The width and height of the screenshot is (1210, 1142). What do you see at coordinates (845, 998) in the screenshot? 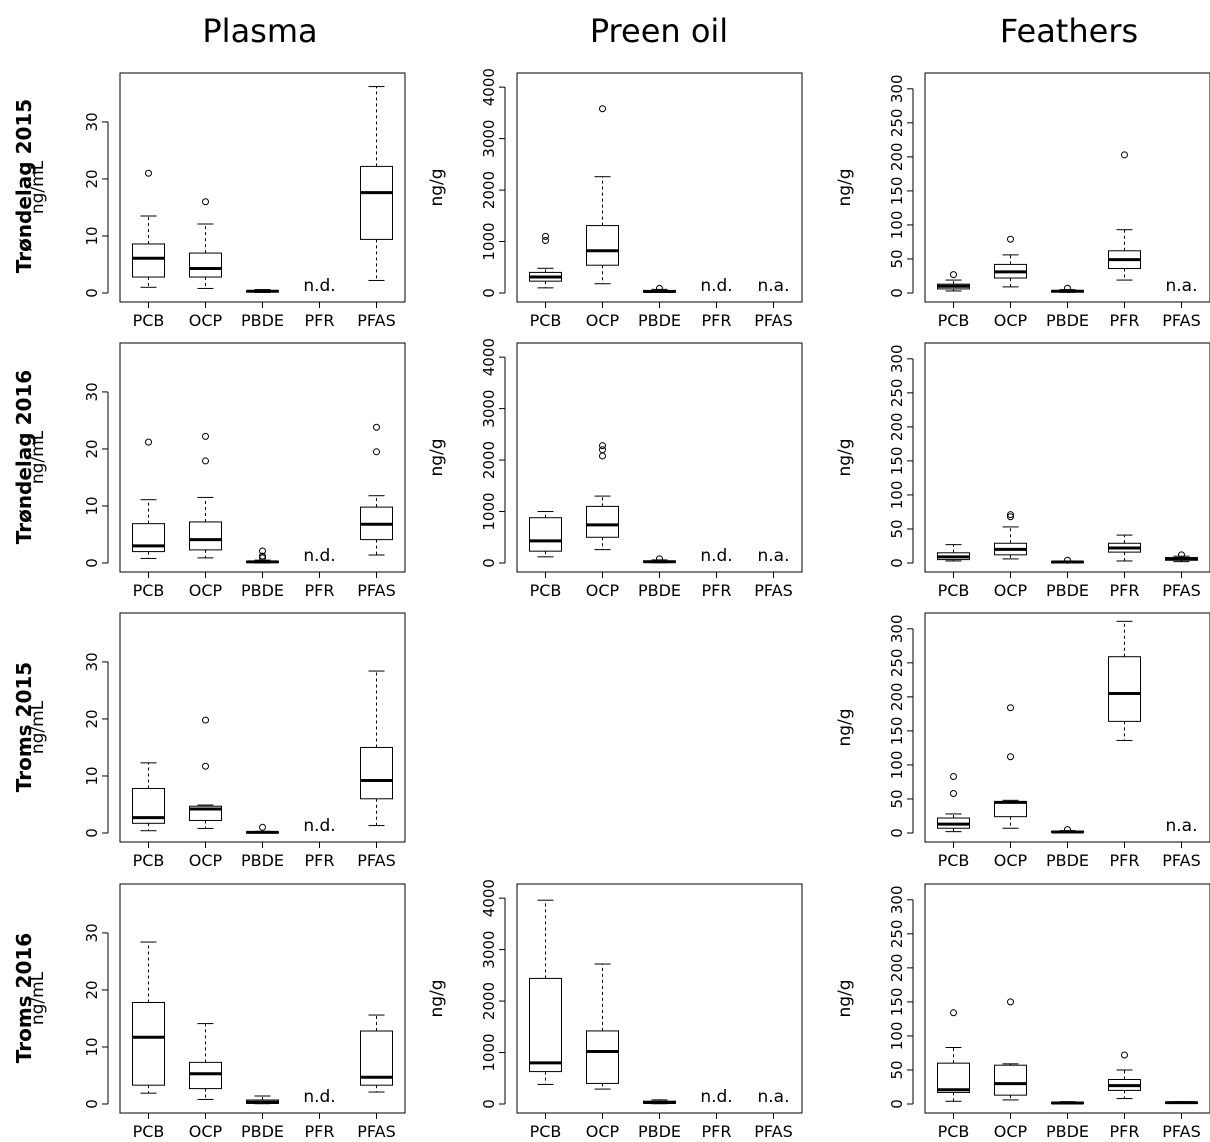
I see `y-axis-unit-label: ng/g` at bounding box center [845, 998].